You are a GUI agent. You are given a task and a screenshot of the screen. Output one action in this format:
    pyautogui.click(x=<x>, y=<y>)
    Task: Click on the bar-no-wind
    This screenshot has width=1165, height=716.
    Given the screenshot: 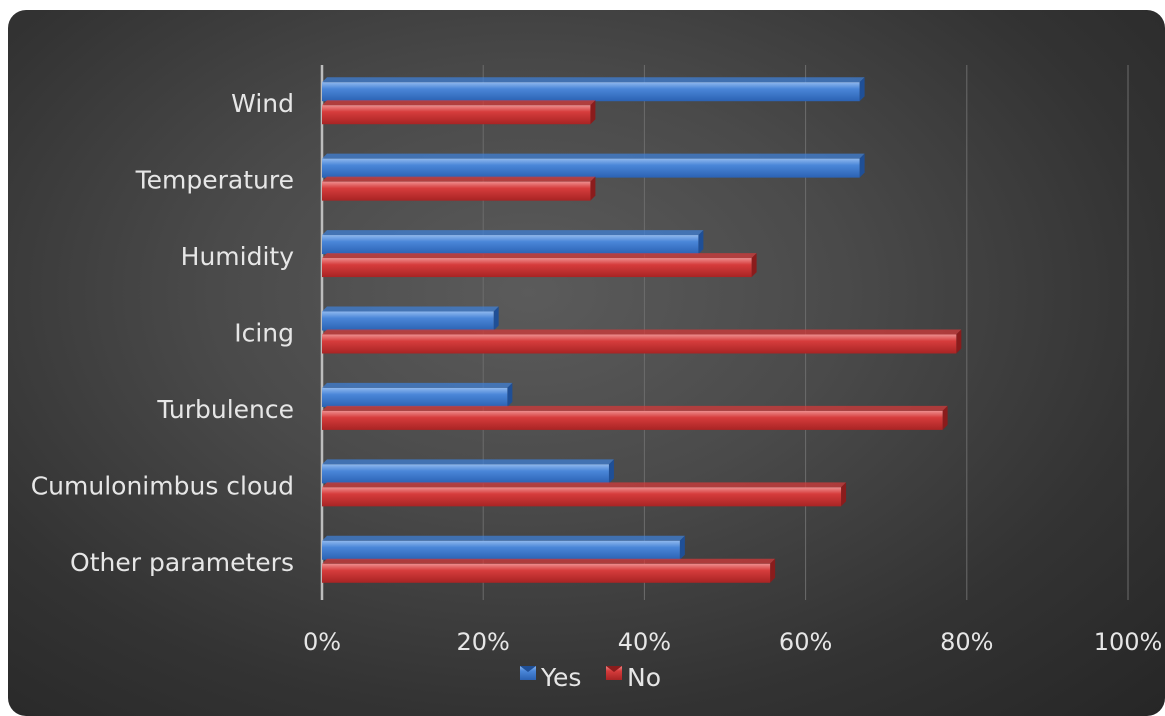 What is the action you would take?
    pyautogui.click(x=459, y=112)
    